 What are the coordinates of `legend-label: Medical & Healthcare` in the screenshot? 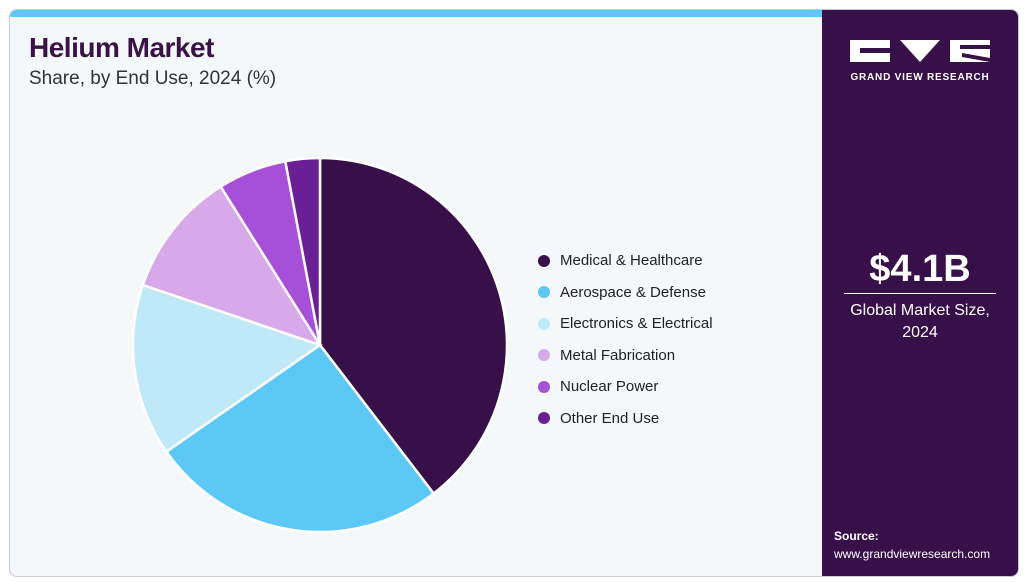 It's located at (631, 261).